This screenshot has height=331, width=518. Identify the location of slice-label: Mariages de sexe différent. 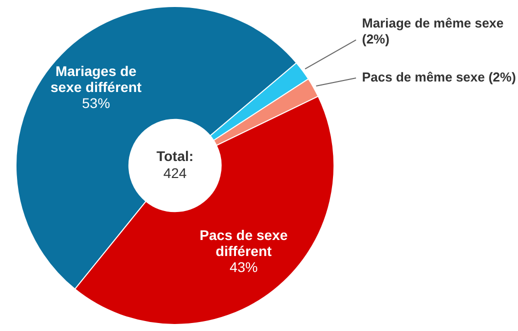
(96, 79).